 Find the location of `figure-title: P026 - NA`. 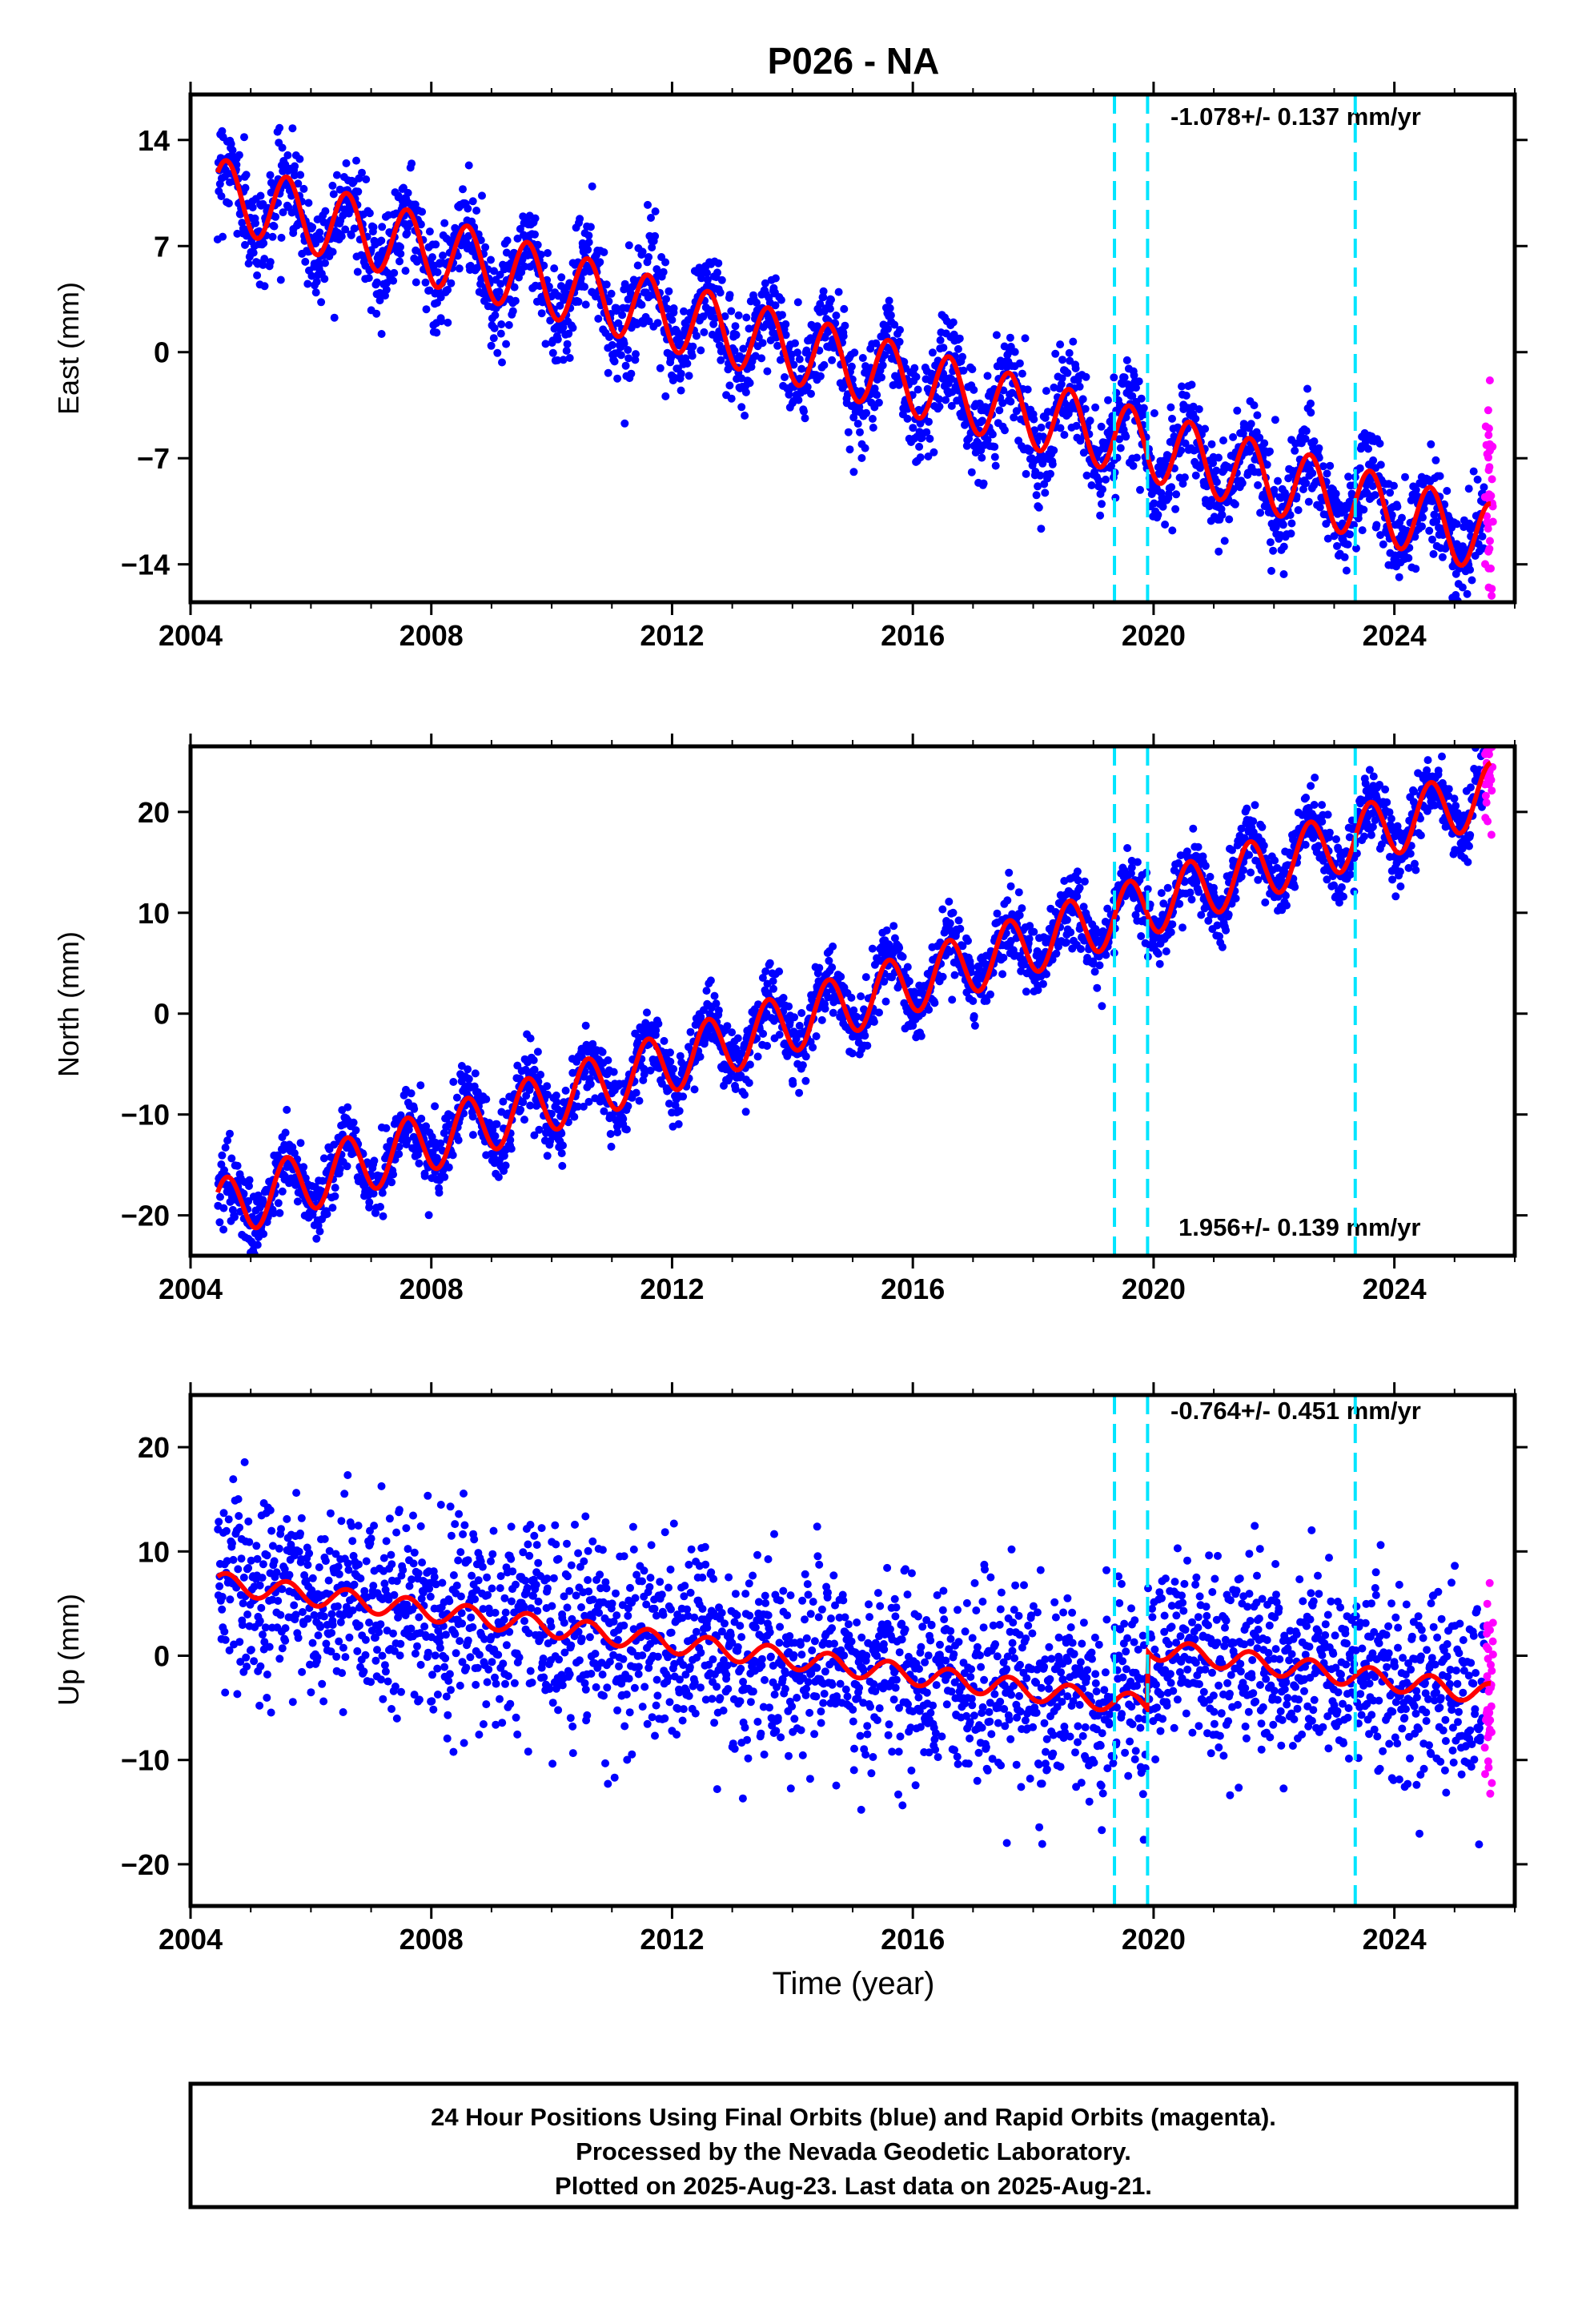

figure-title: P026 - NA is located at coordinates (854, 61).